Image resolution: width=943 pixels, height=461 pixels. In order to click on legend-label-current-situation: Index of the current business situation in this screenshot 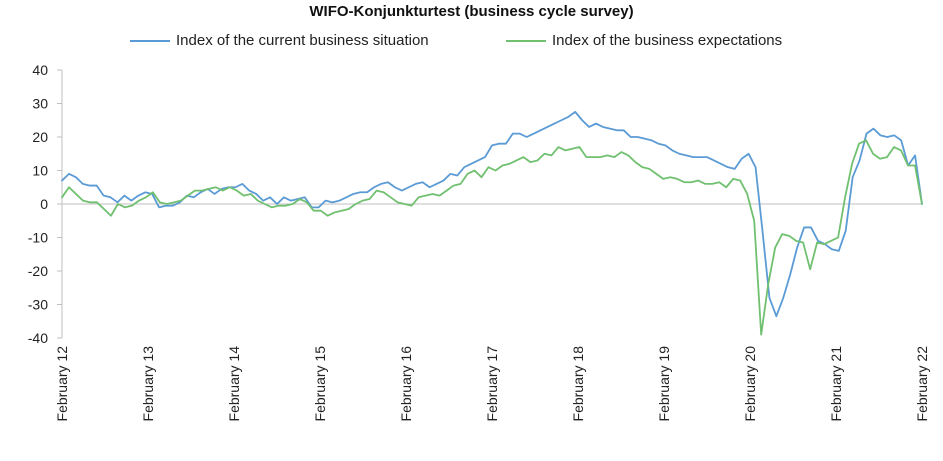, I will do `click(302, 40)`.